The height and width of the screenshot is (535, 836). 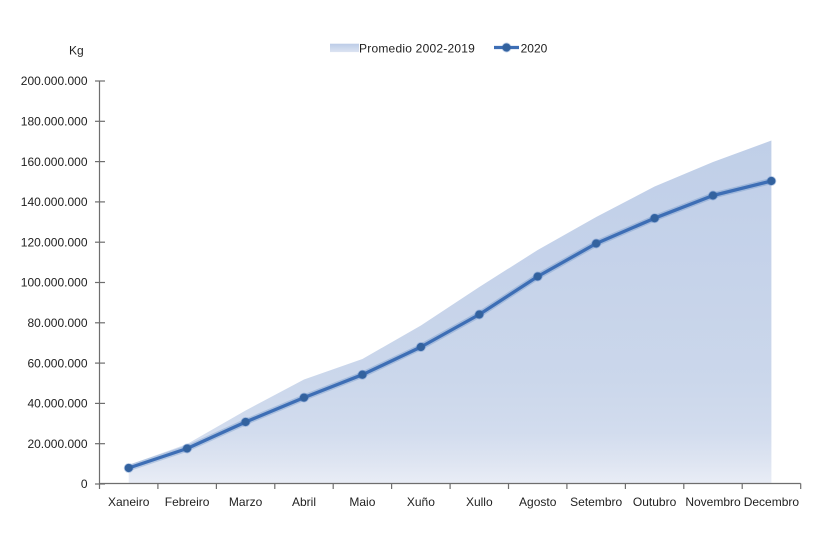 I want to click on svg-text: Decembro, so click(x=772, y=502).